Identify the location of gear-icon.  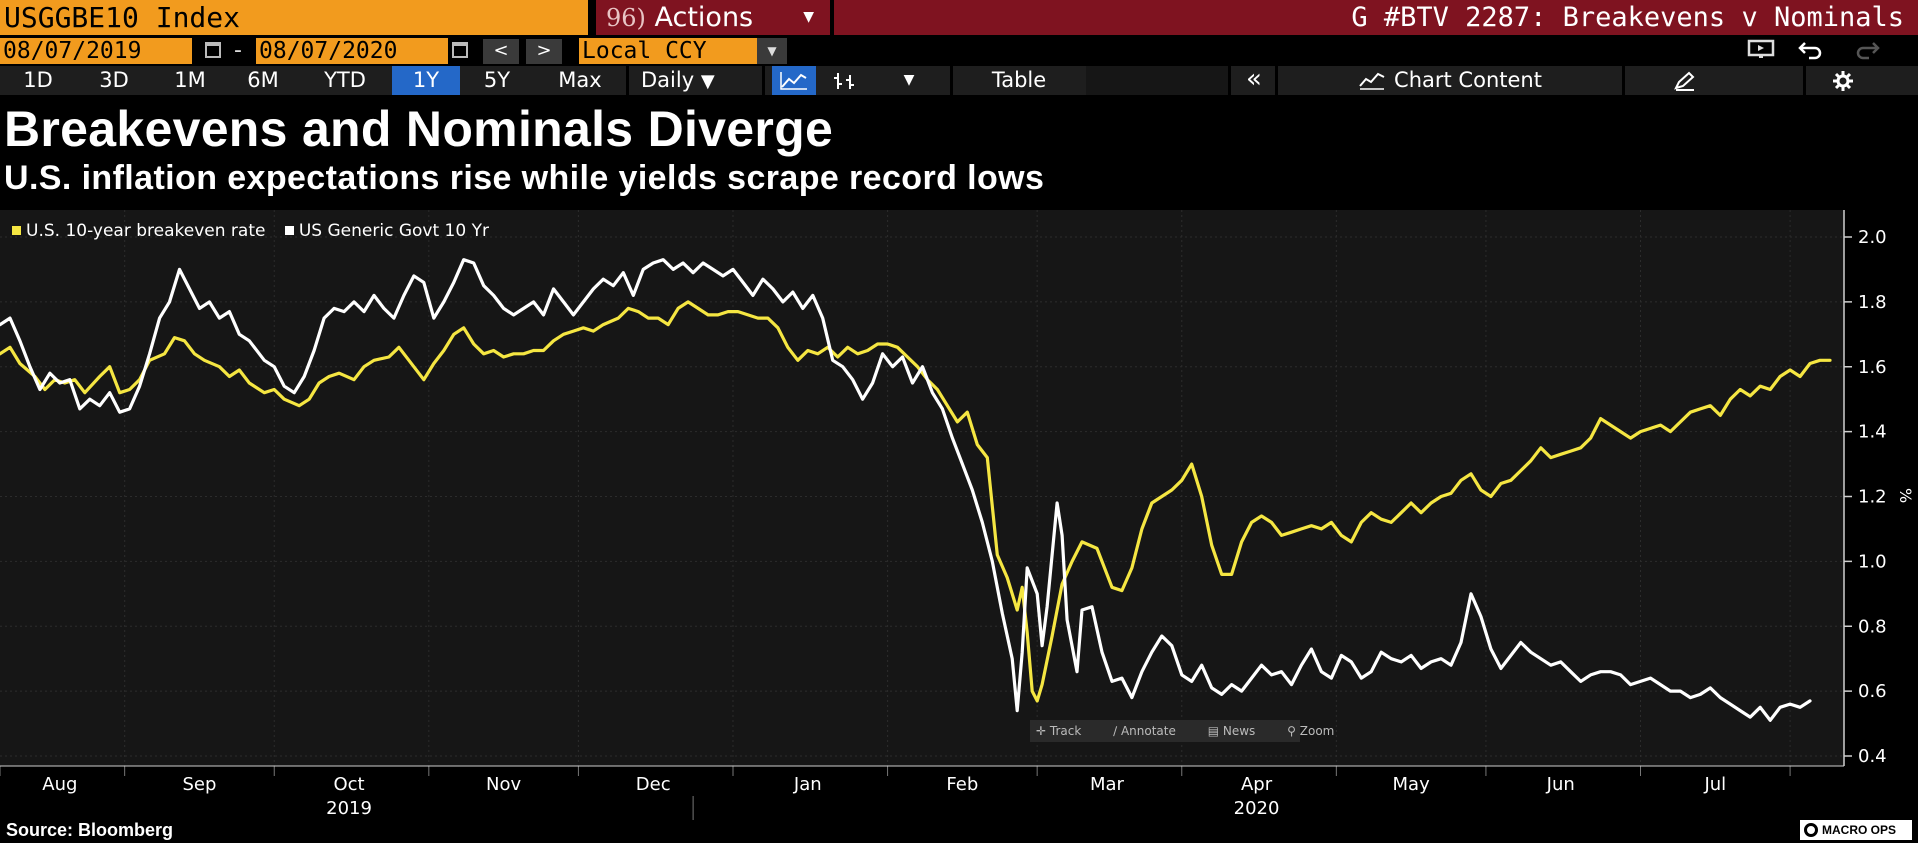
(1843, 80).